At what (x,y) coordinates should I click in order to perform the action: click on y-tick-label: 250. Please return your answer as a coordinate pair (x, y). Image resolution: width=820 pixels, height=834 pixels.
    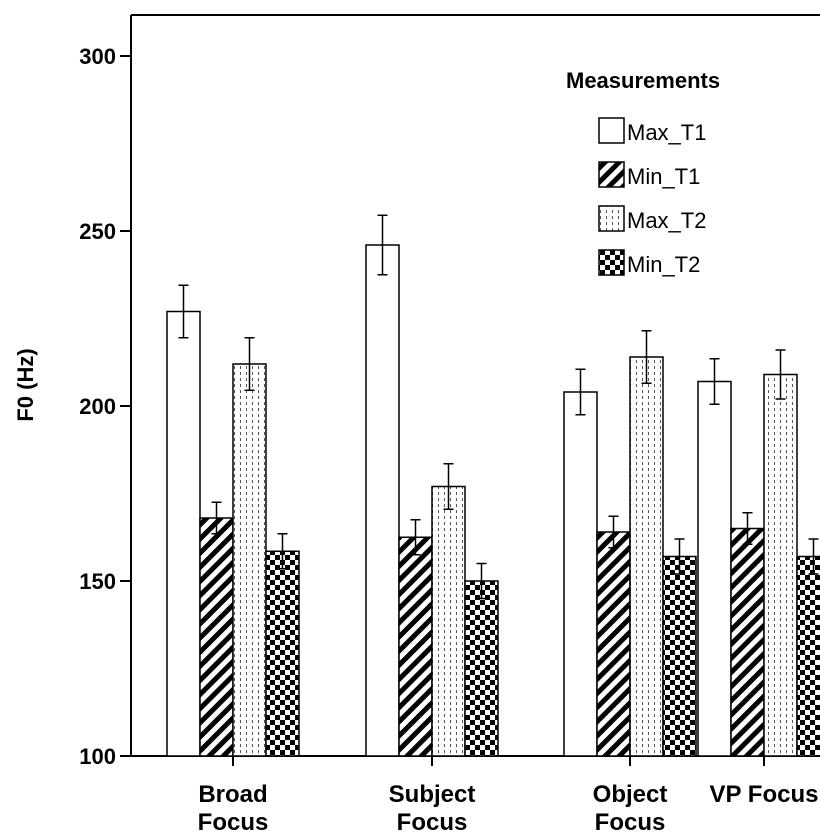
    Looking at the image, I should click on (97, 231).